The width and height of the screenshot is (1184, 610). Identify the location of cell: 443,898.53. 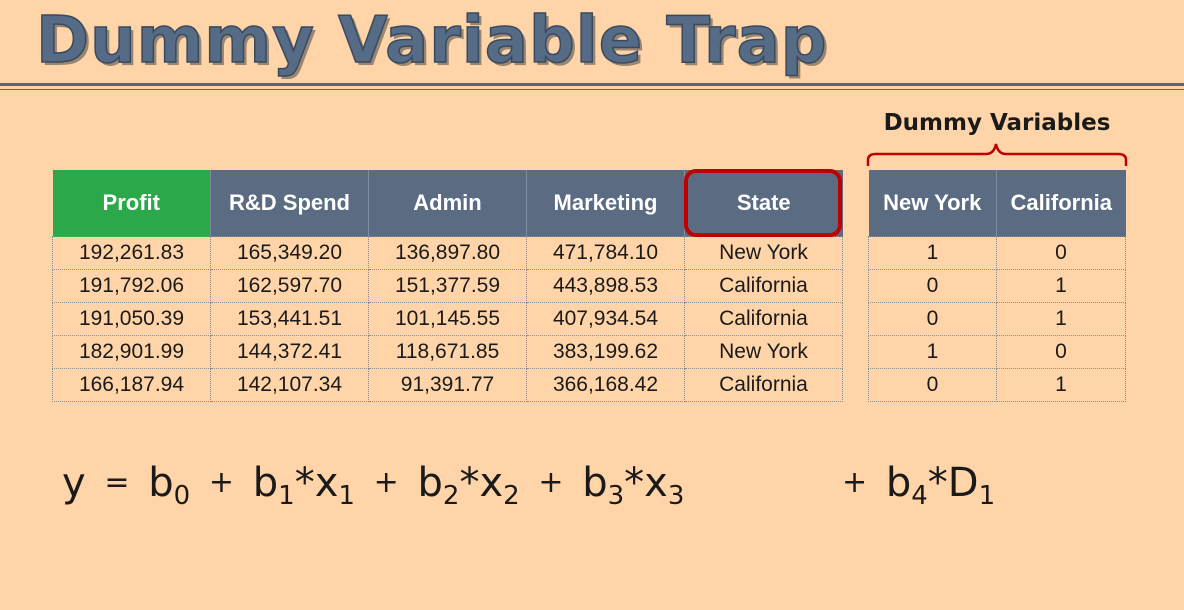
(605, 286).